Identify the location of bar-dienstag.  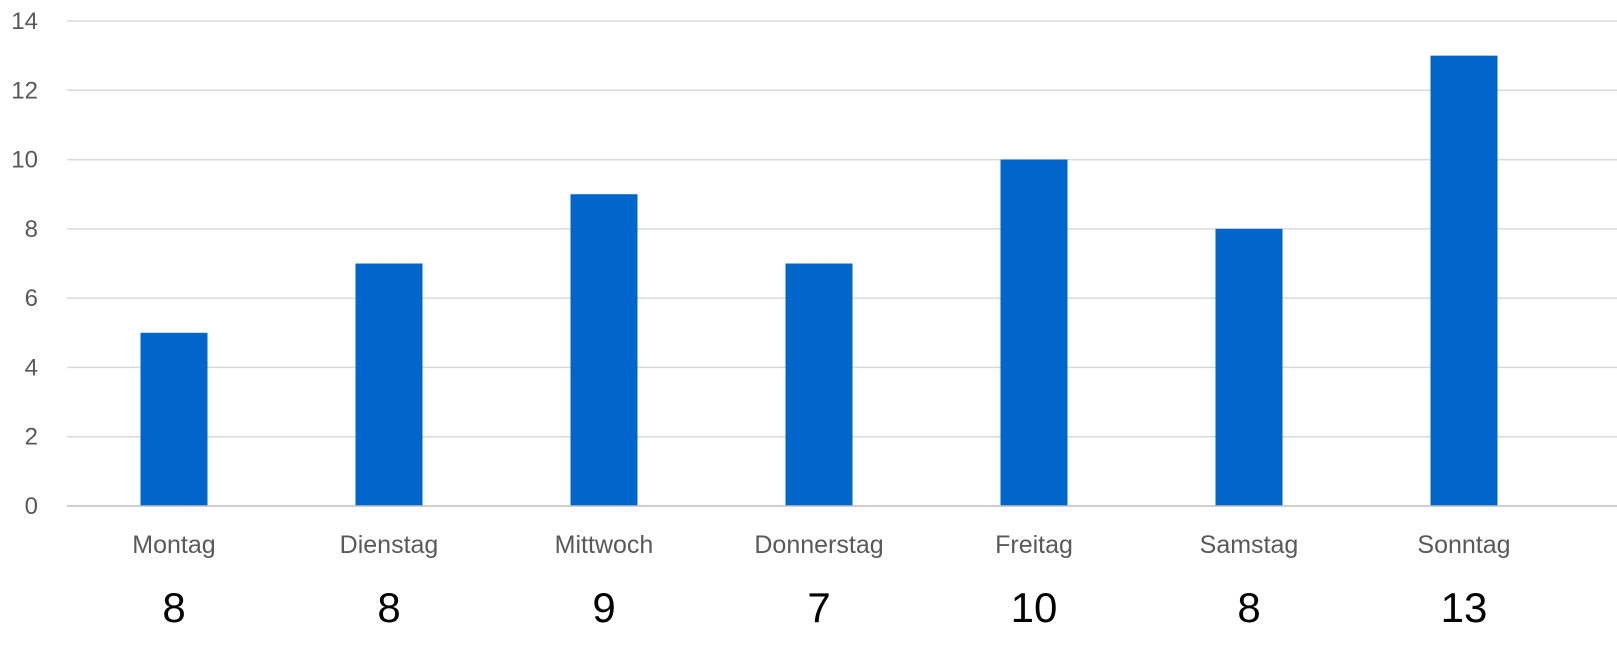
(389, 384).